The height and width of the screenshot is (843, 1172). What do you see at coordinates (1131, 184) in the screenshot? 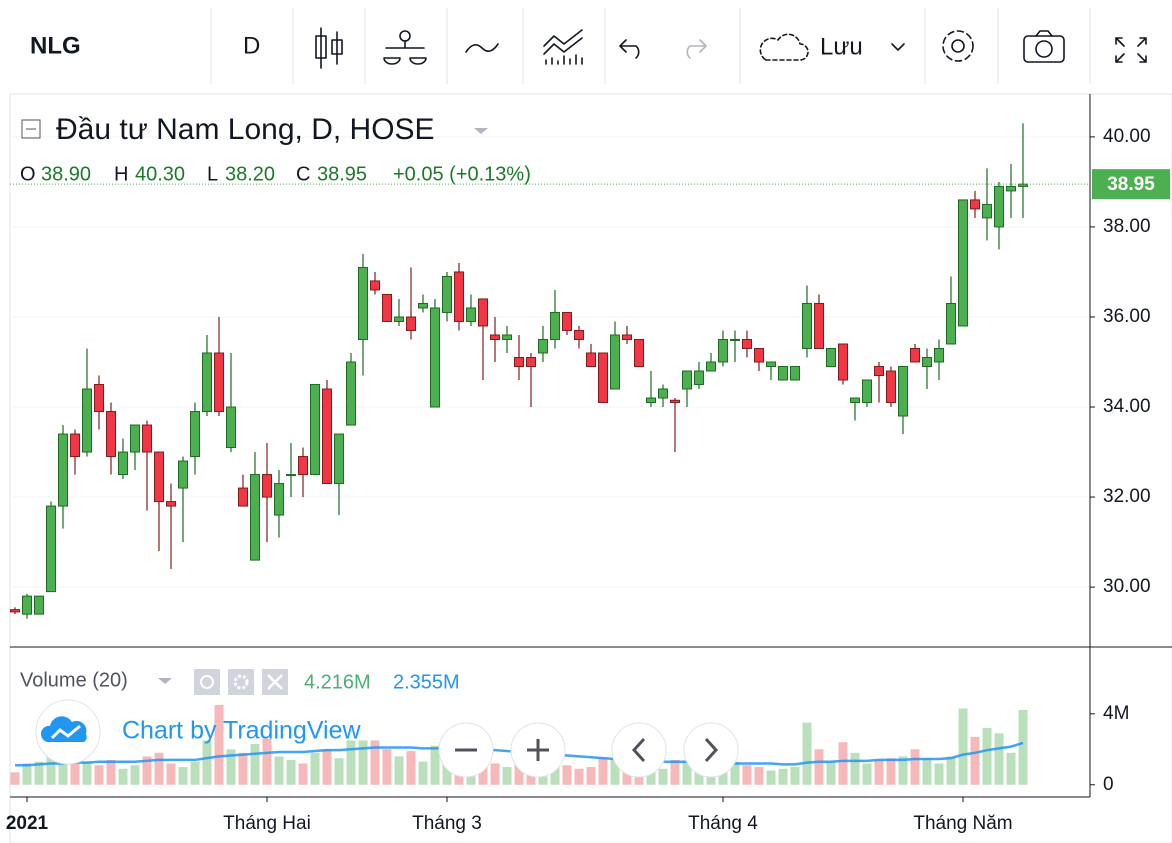
I see `price-tag` at bounding box center [1131, 184].